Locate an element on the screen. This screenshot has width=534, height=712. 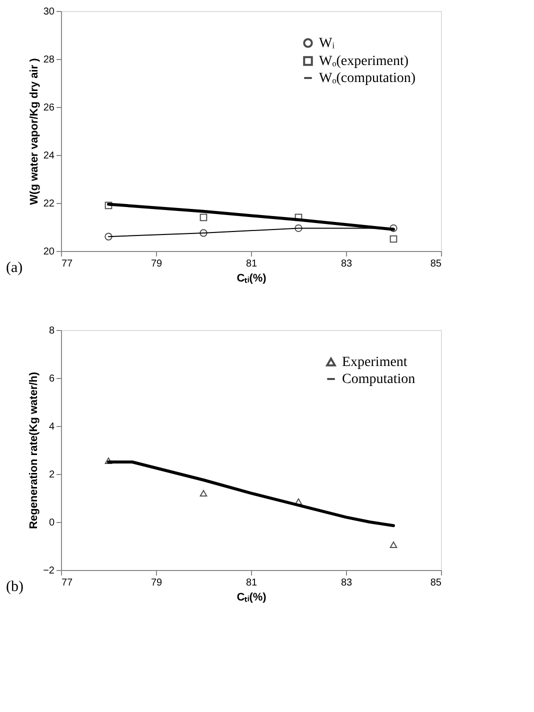
text: (b) is located at coordinates (15, 587).